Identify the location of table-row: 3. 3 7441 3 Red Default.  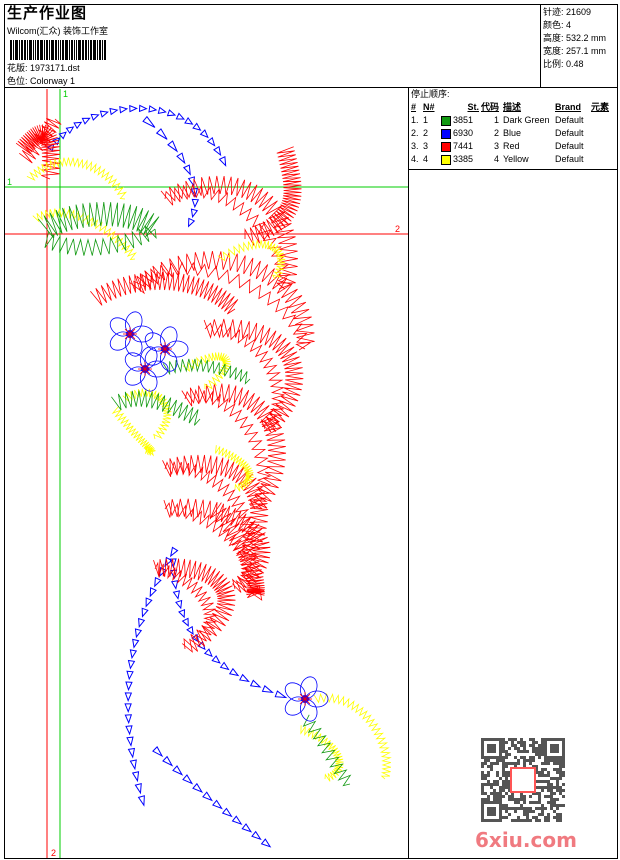
(497, 146).